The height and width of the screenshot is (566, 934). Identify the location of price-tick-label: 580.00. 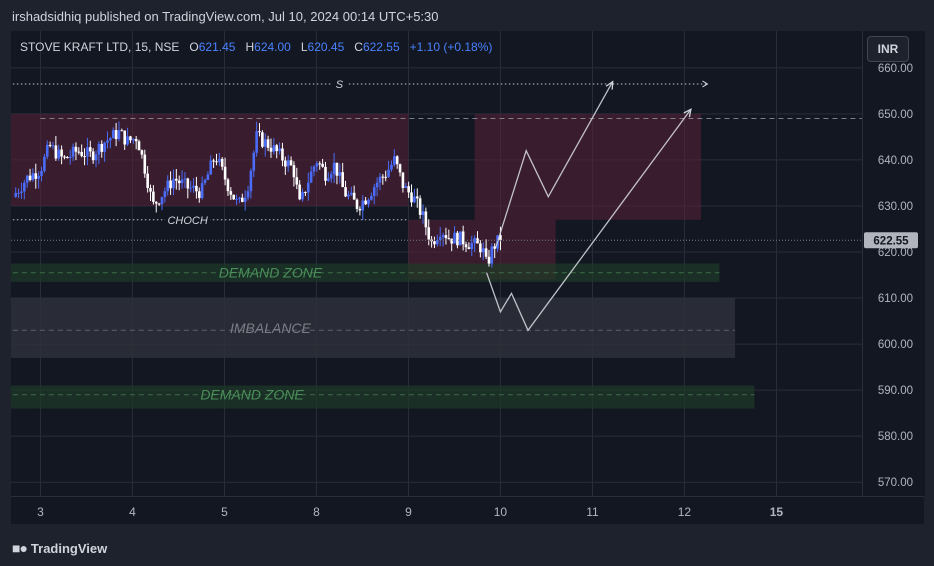
(895, 437).